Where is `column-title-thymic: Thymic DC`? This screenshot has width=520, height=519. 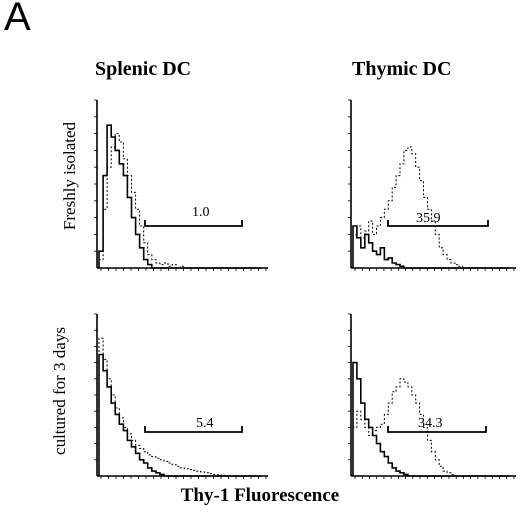 column-title-thymic: Thymic DC is located at coordinates (402, 69).